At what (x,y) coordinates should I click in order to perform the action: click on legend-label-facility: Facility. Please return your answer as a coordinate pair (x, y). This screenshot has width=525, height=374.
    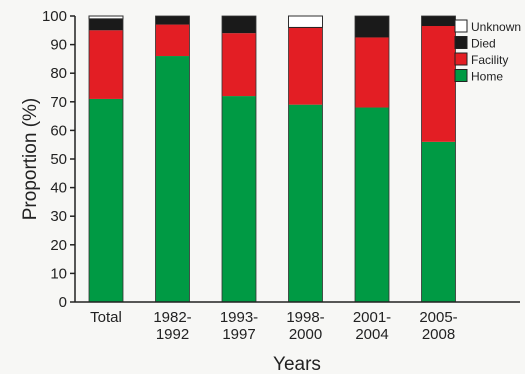
    Looking at the image, I should click on (489, 60).